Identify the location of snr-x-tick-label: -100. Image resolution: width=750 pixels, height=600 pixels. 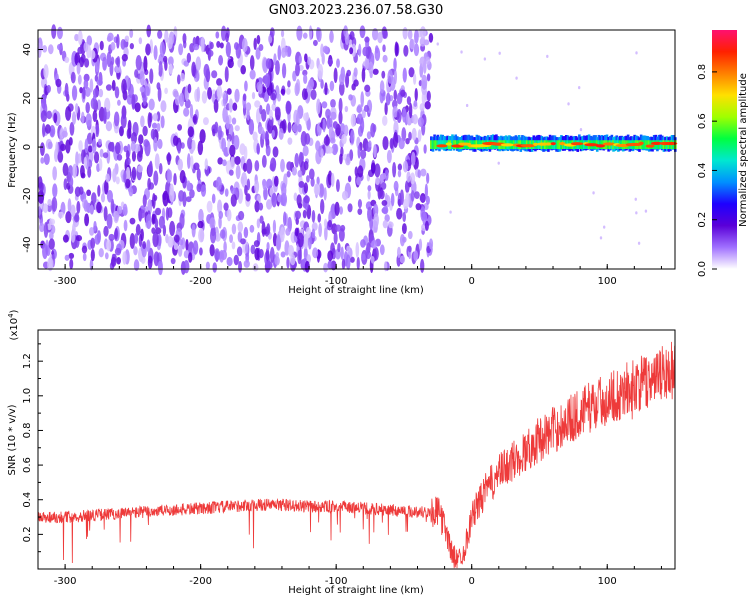
(336, 581).